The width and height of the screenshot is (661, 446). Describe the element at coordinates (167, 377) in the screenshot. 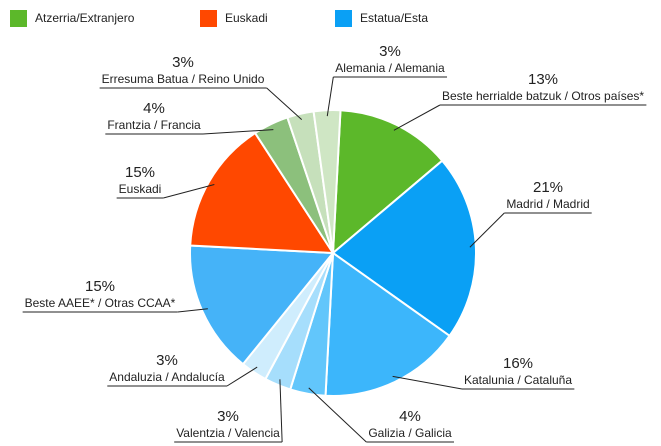

I see `slice-label: Andaluzia / Andalucía` at that location.